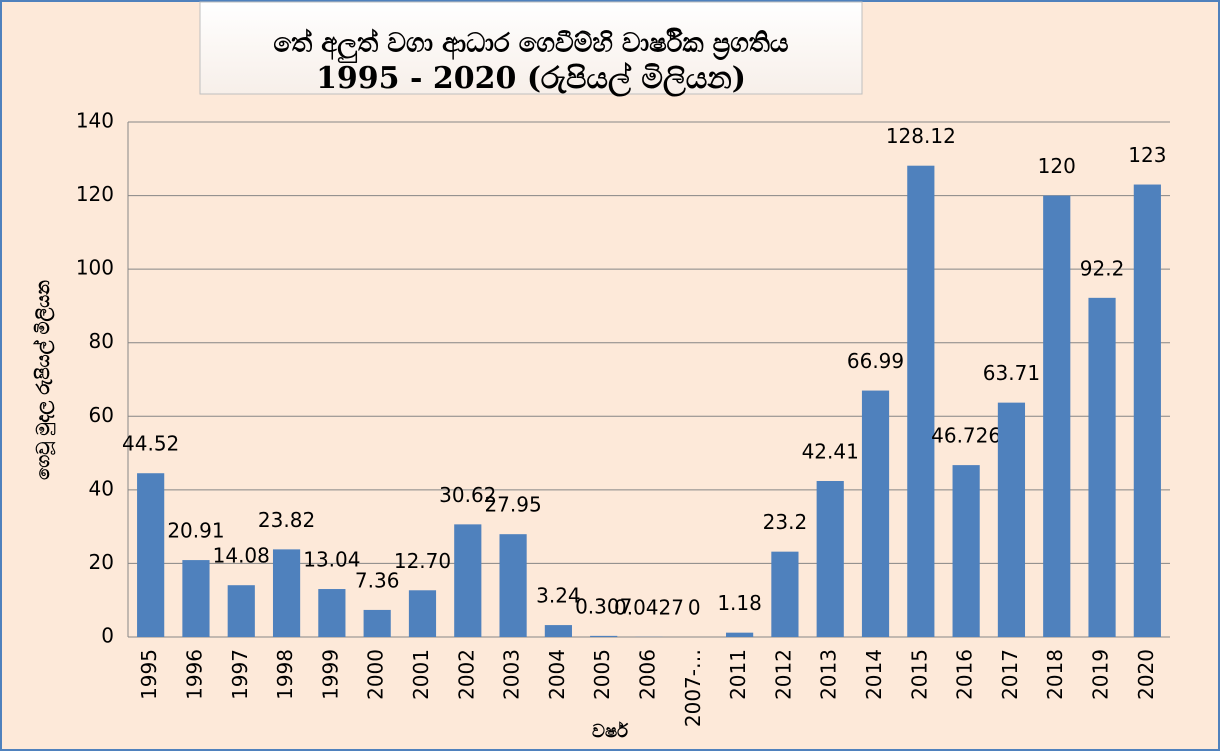 The height and width of the screenshot is (751, 1220). Describe the element at coordinates (240, 674) in the screenshot. I see `x-tick-label: 1997` at that location.